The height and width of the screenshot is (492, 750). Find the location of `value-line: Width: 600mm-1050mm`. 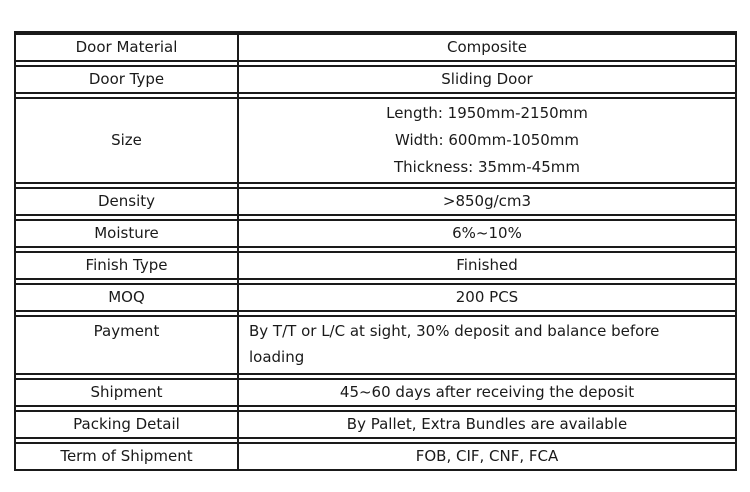

value-line: Width: 600mm-1050mm is located at coordinates (487, 140).